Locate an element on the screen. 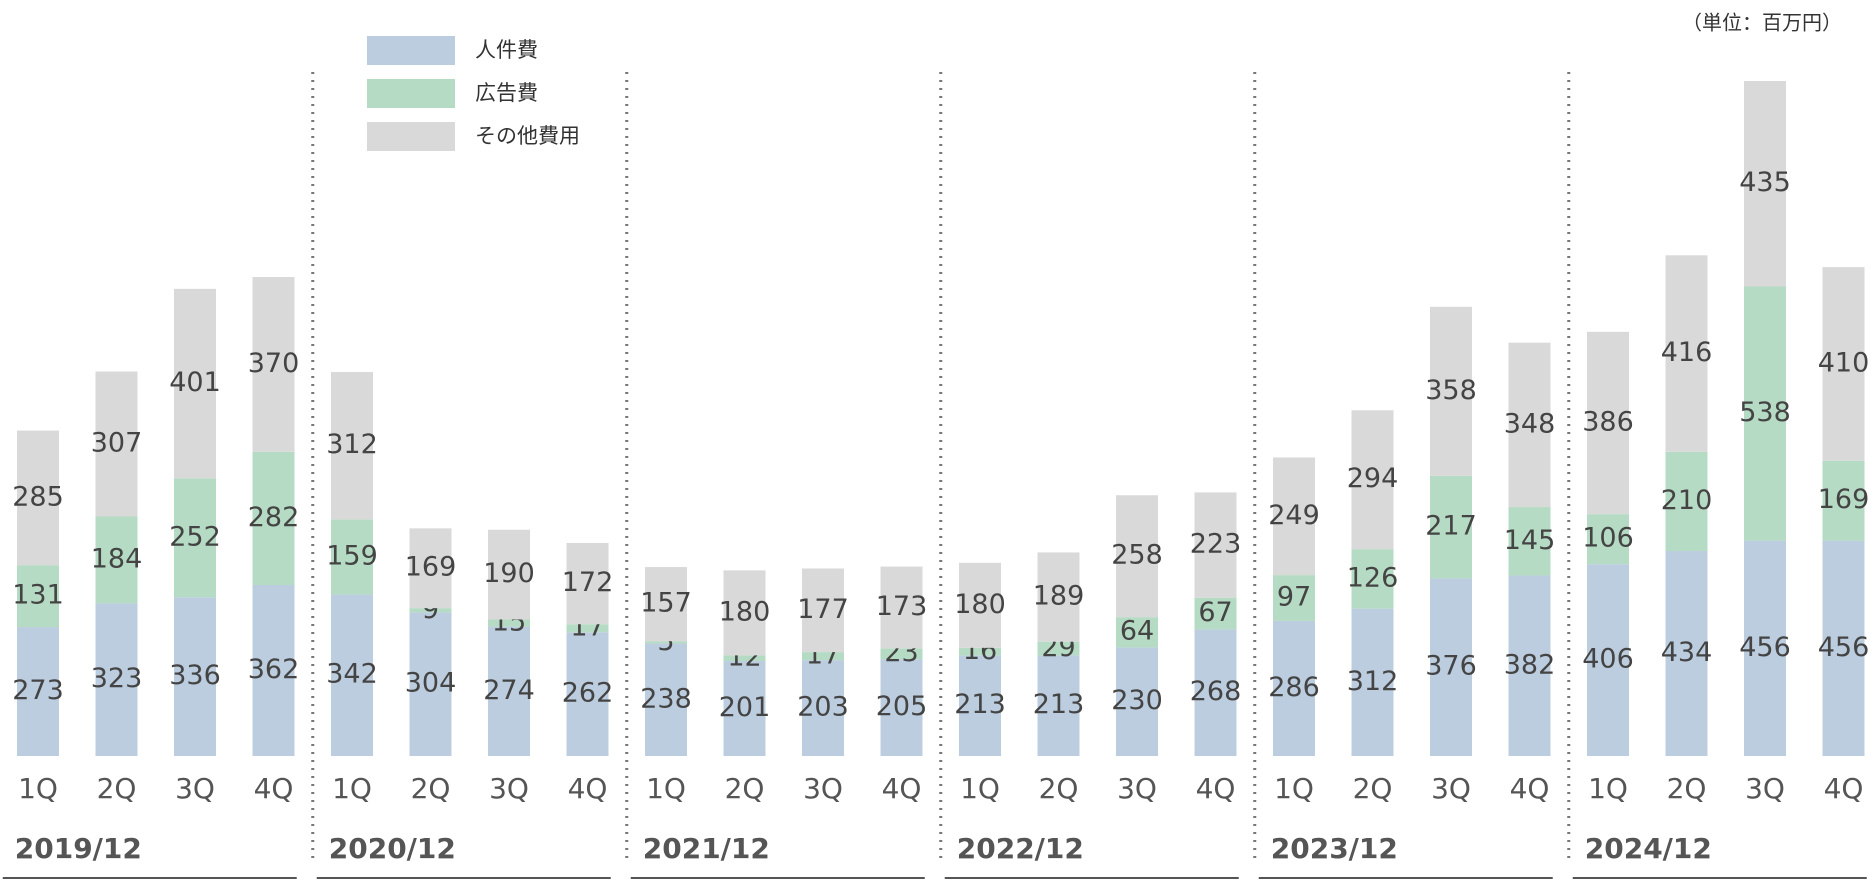 The height and width of the screenshot is (881, 1876). value-label: 172 is located at coordinates (588, 582).